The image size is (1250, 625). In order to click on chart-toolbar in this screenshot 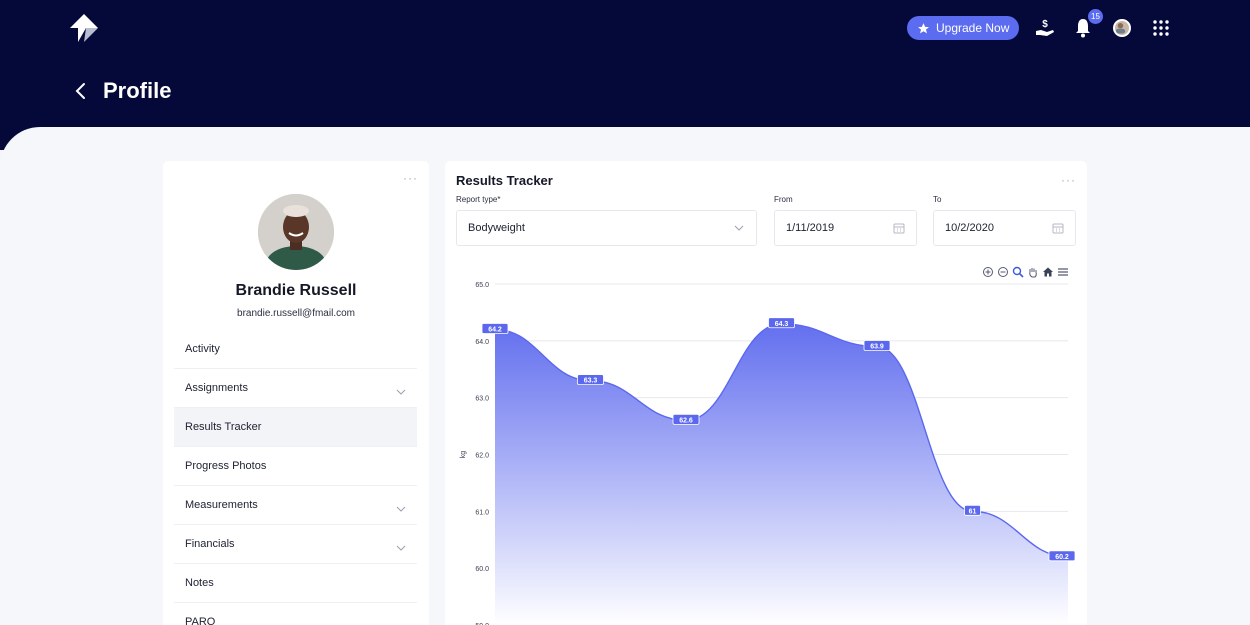, I will do `click(1025, 271)`.